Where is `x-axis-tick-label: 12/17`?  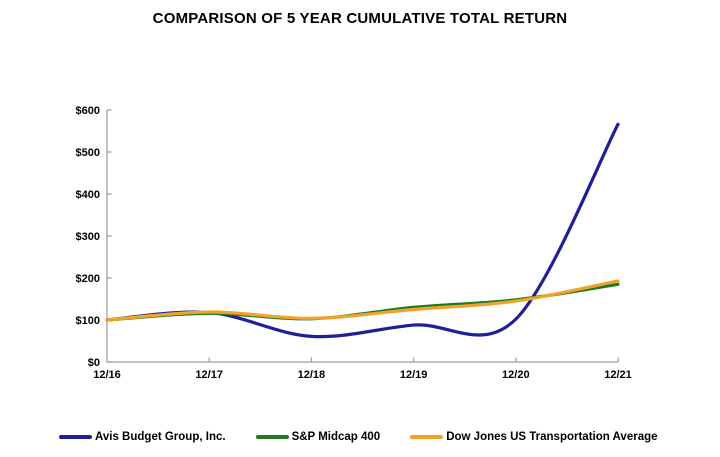
x-axis-tick-label: 12/17 is located at coordinates (209, 375).